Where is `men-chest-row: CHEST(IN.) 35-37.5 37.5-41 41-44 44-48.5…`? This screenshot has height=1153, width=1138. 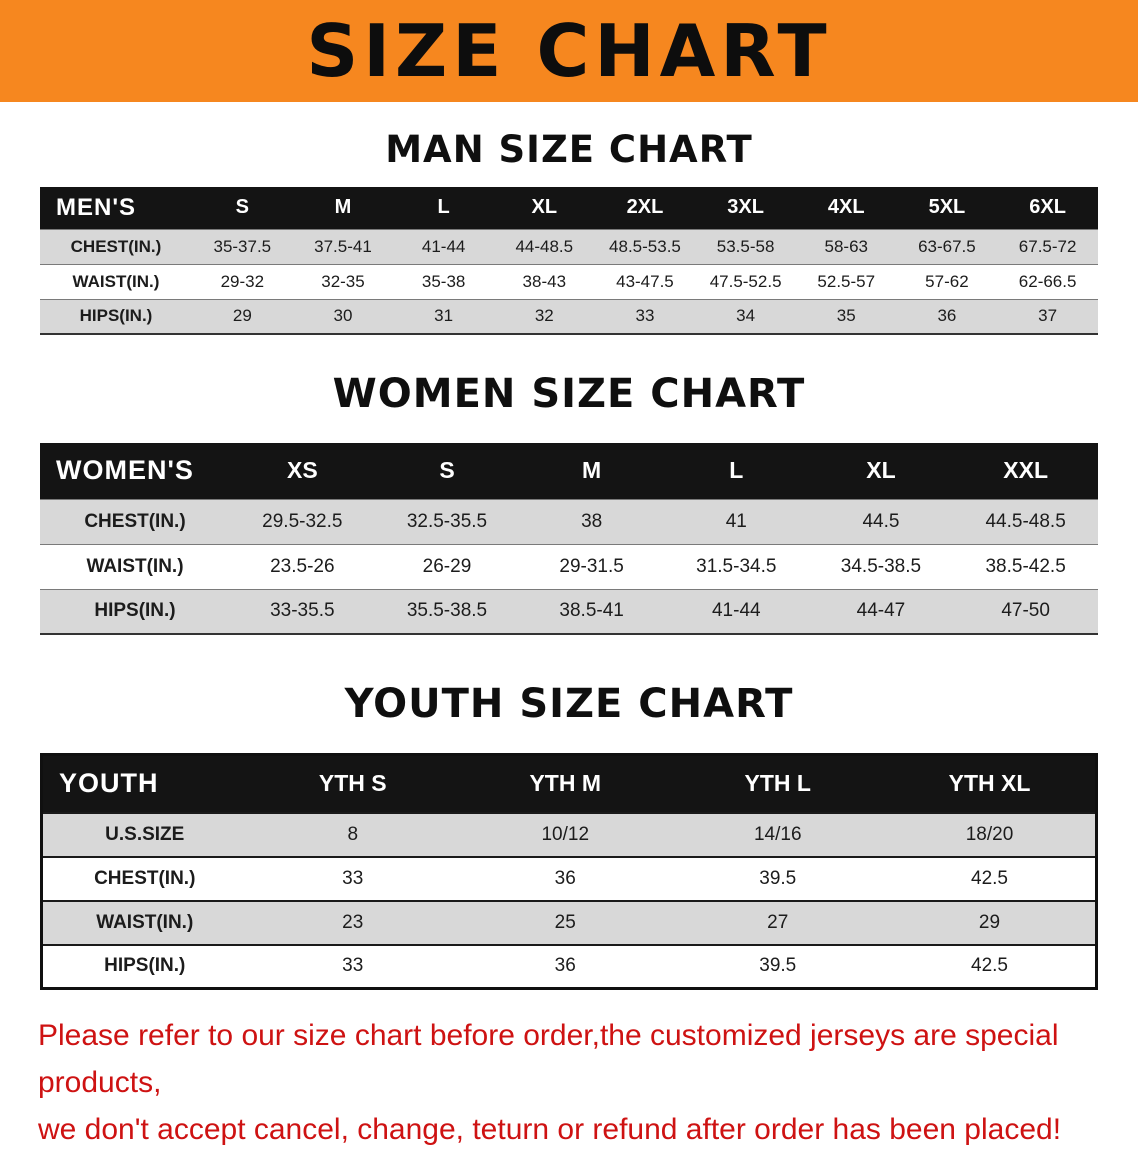 men-chest-row: CHEST(IN.) 35-37.5 37.5-41 41-44 44-48.5… is located at coordinates (569, 246).